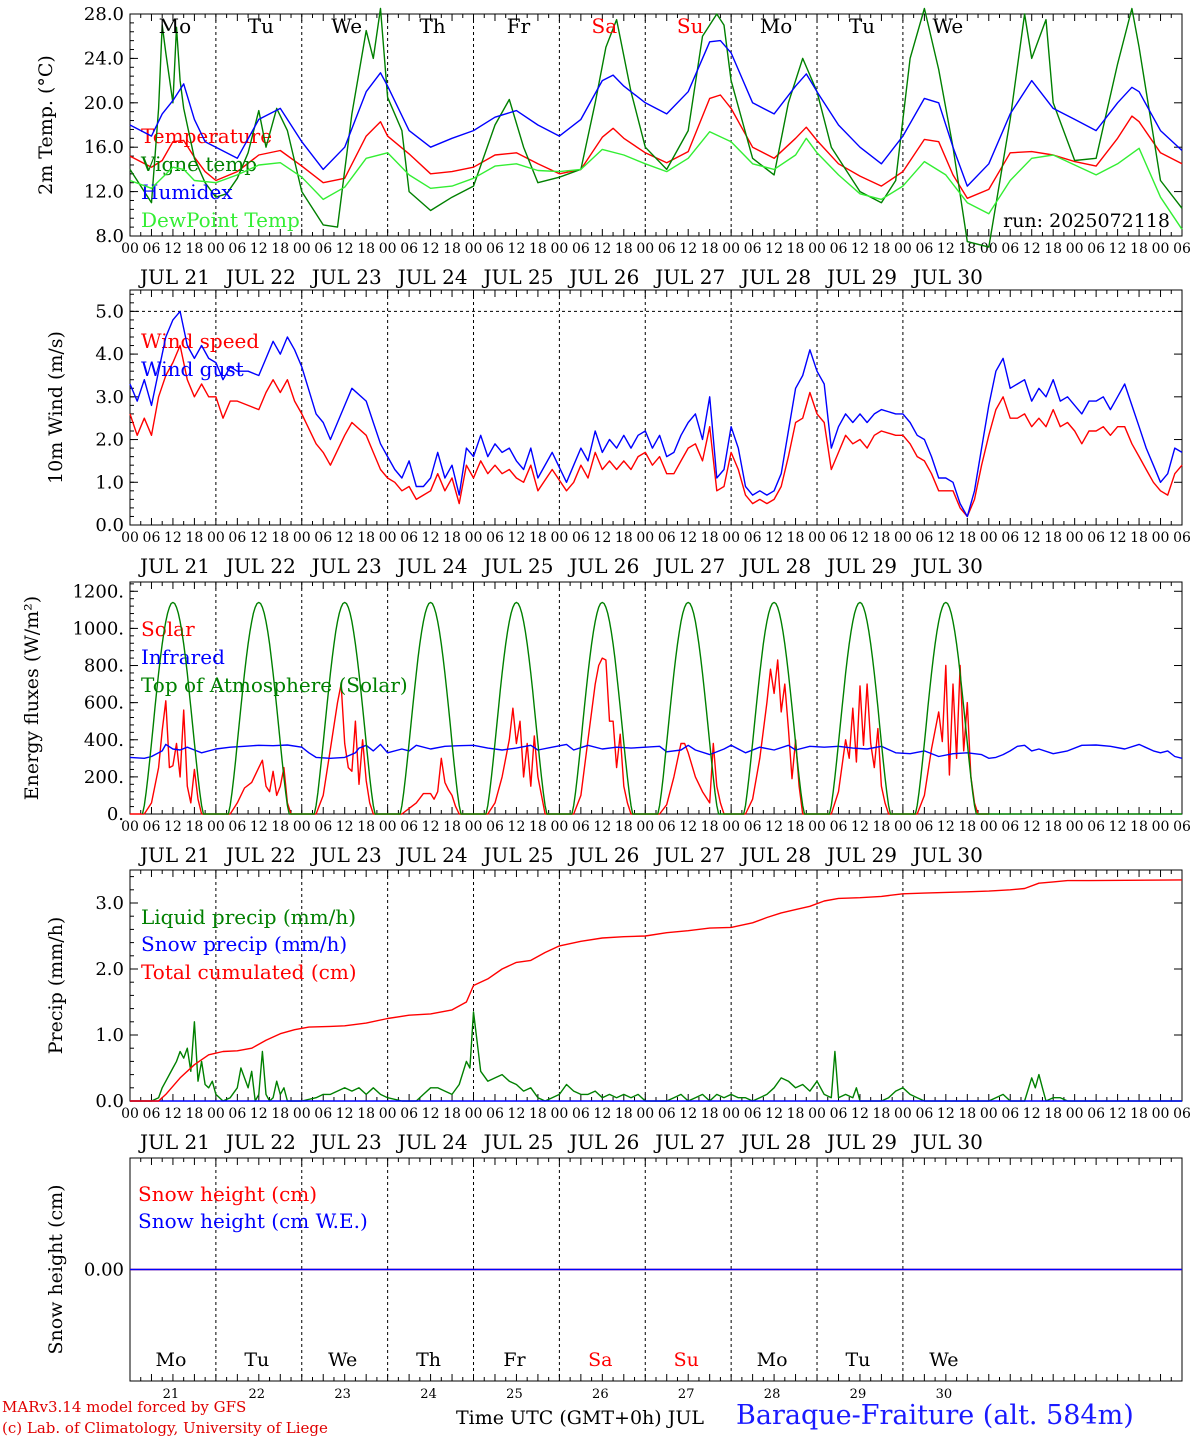  Describe the element at coordinates (198, 164) in the screenshot. I see `legend-entry: Vigne temp` at that location.